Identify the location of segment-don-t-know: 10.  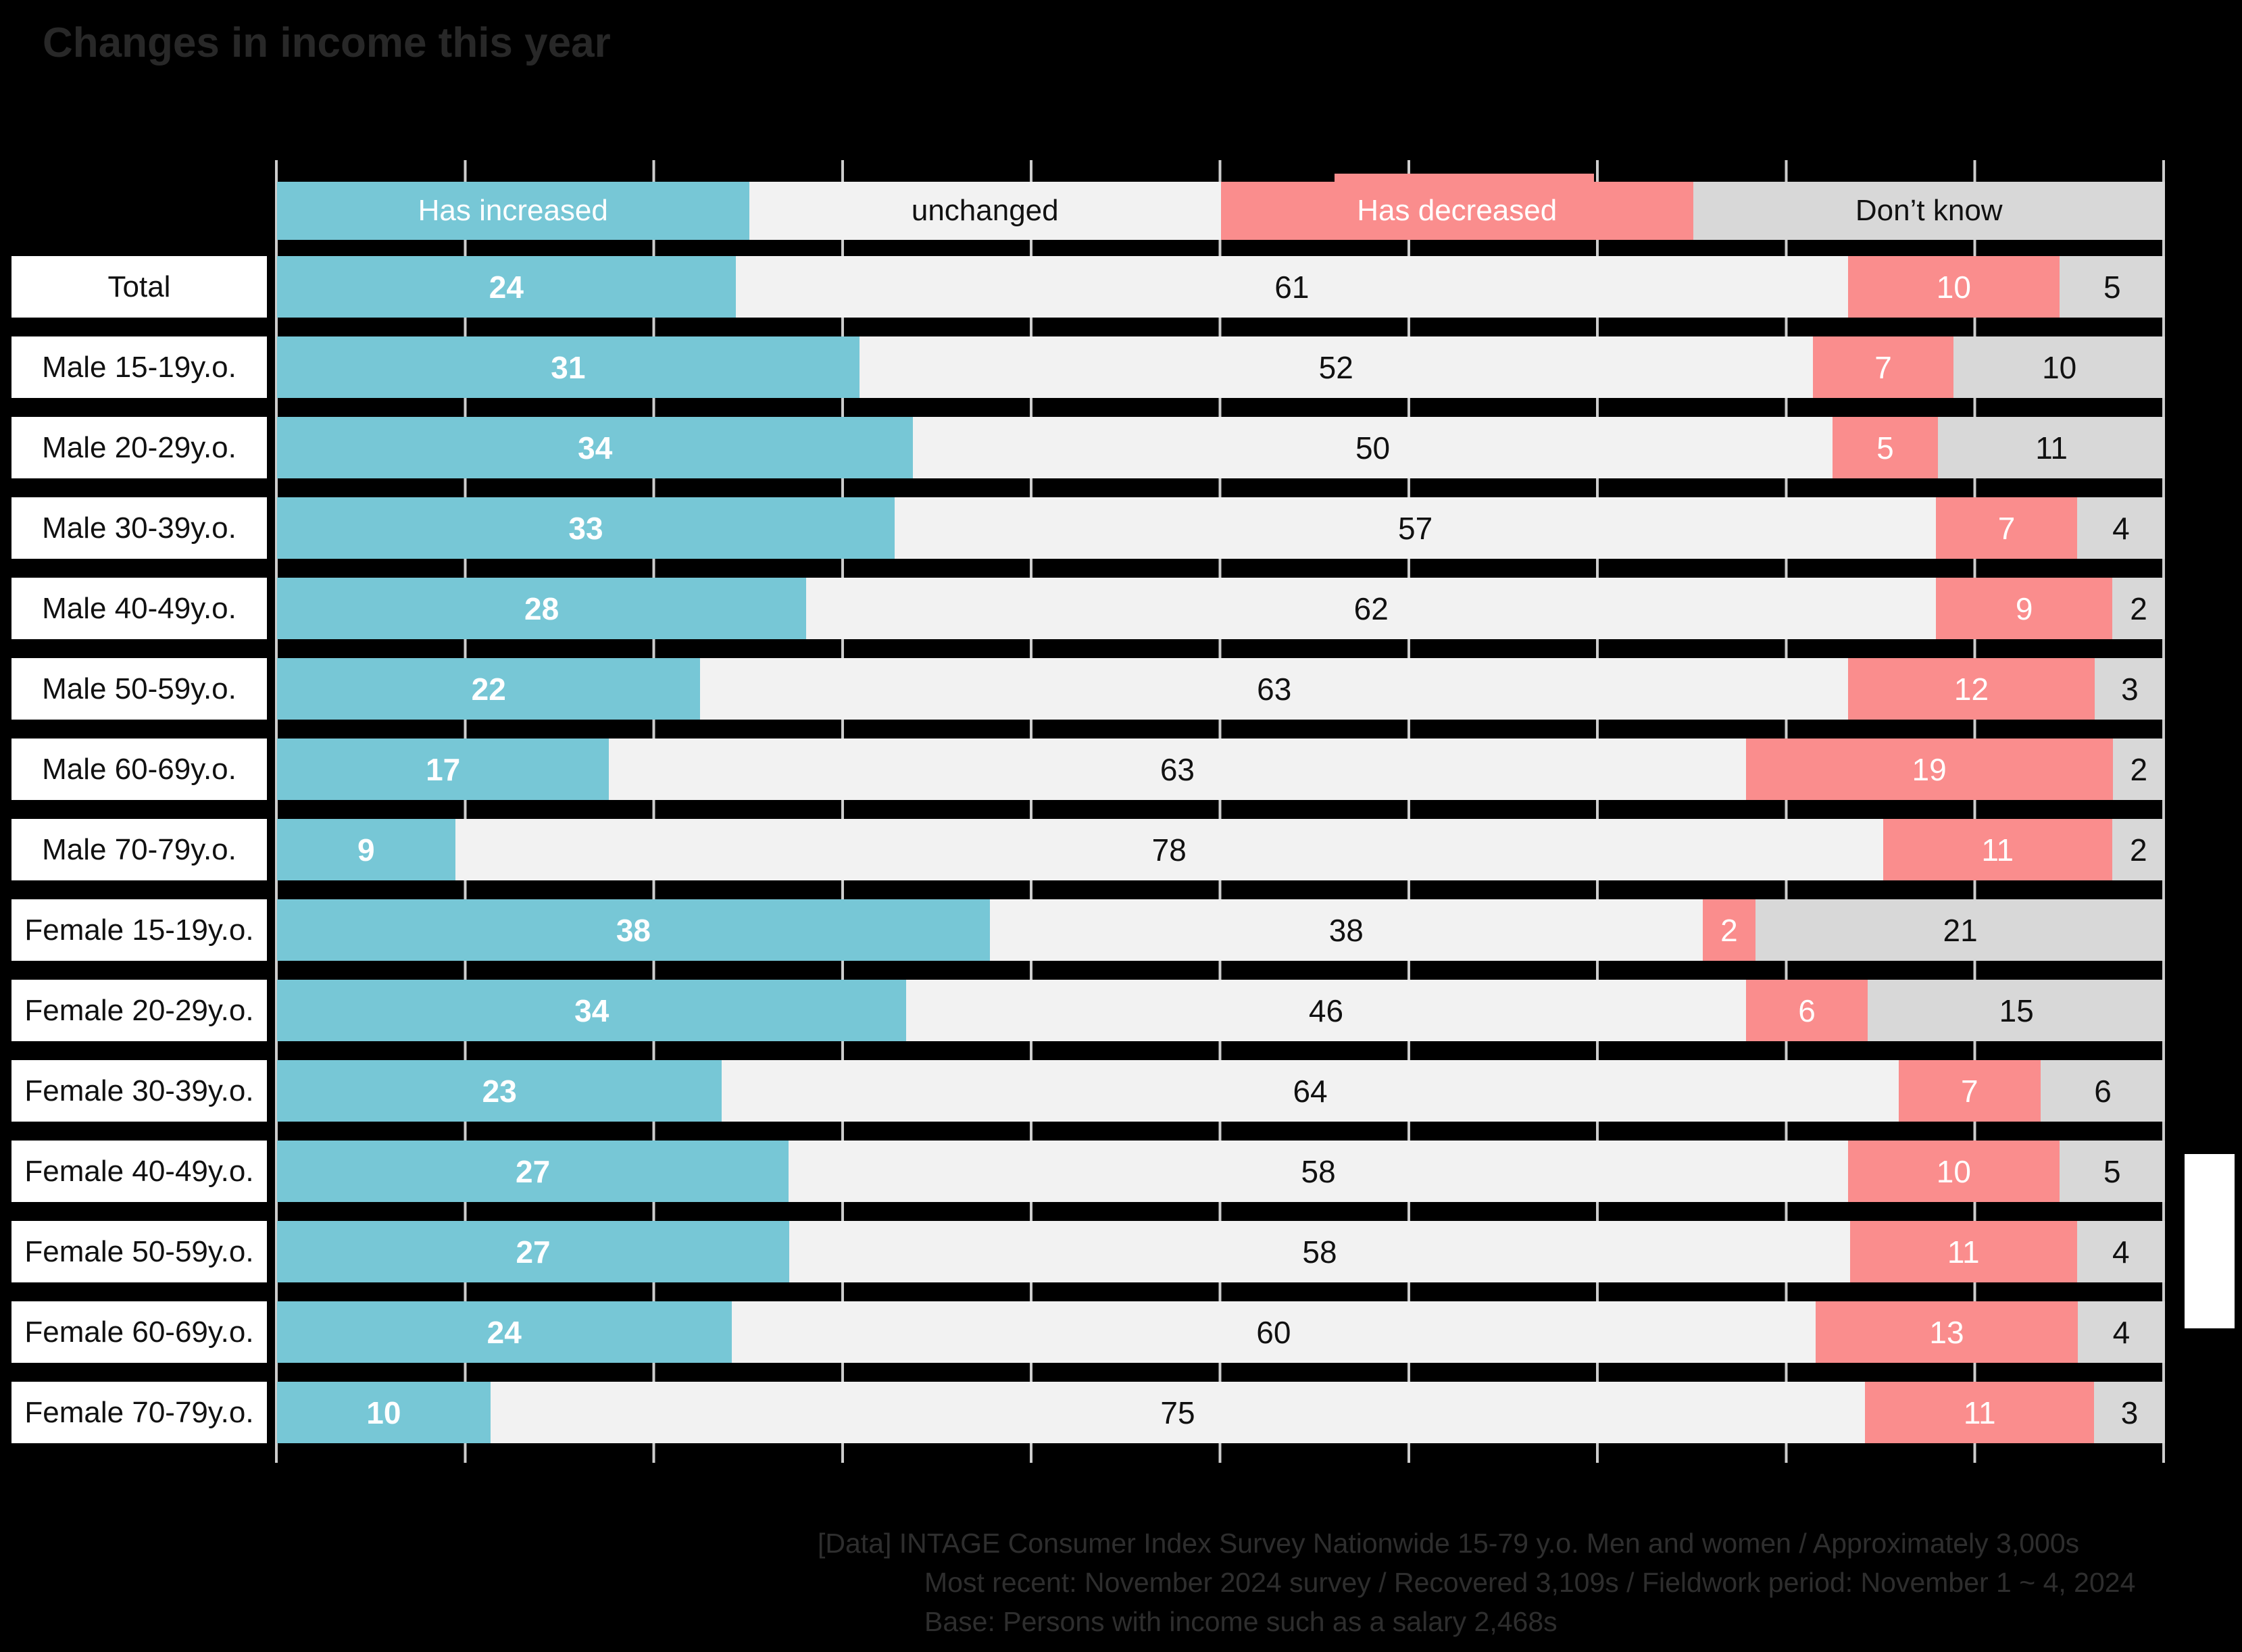
(2059, 367).